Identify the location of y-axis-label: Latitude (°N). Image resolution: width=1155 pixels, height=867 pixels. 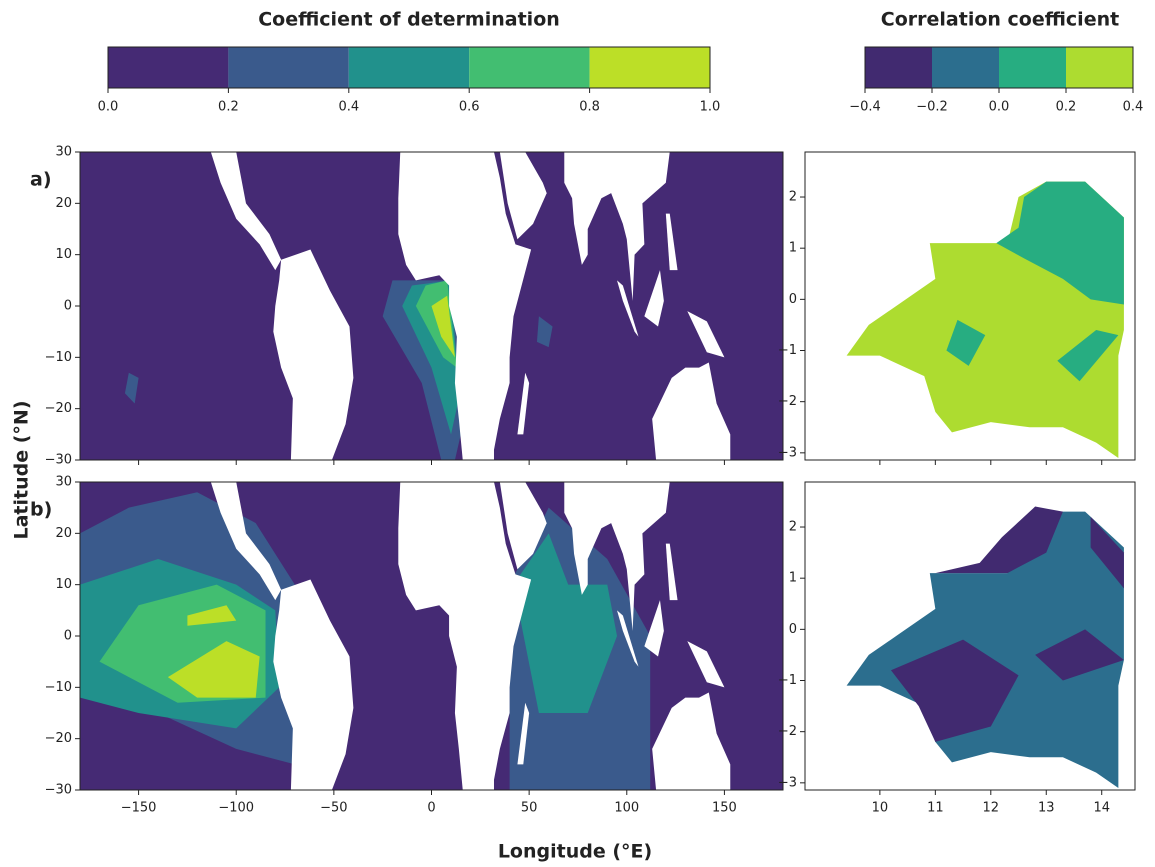
(22, 469).